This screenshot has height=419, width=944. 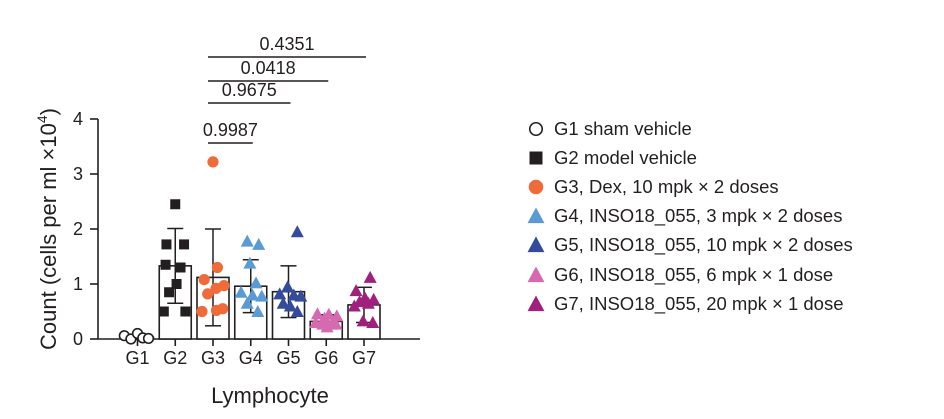 What do you see at coordinates (703, 245) in the screenshot?
I see `legend-label: G5, INSO18_055, 10 mpk × 2 doses` at bounding box center [703, 245].